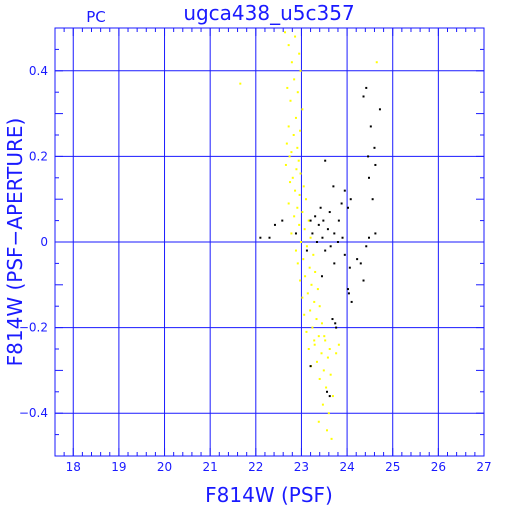 This screenshot has width=512, height=517. Describe the element at coordinates (483, 467) in the screenshot. I see `x-tick-label: 27` at that location.